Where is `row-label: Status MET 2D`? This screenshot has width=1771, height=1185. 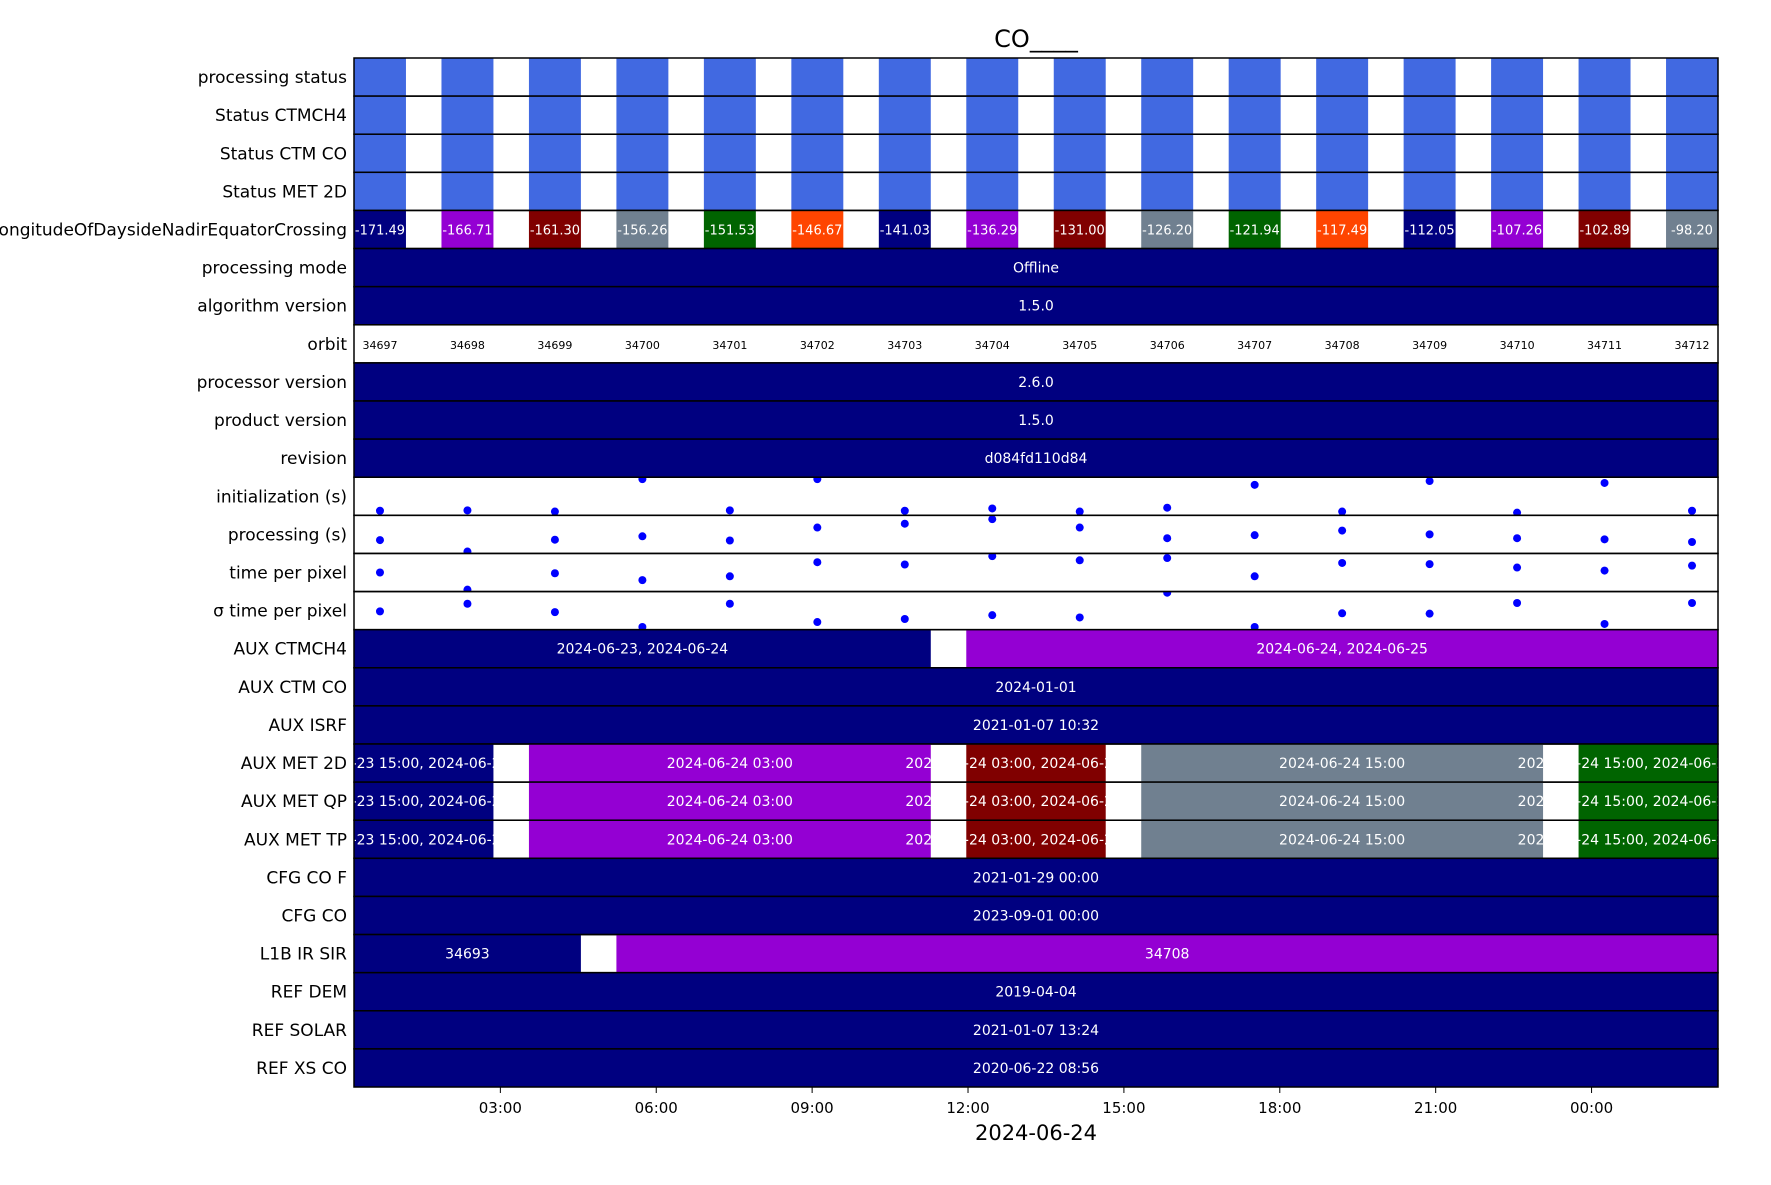
row-label: Status MET 2D is located at coordinates (284, 192).